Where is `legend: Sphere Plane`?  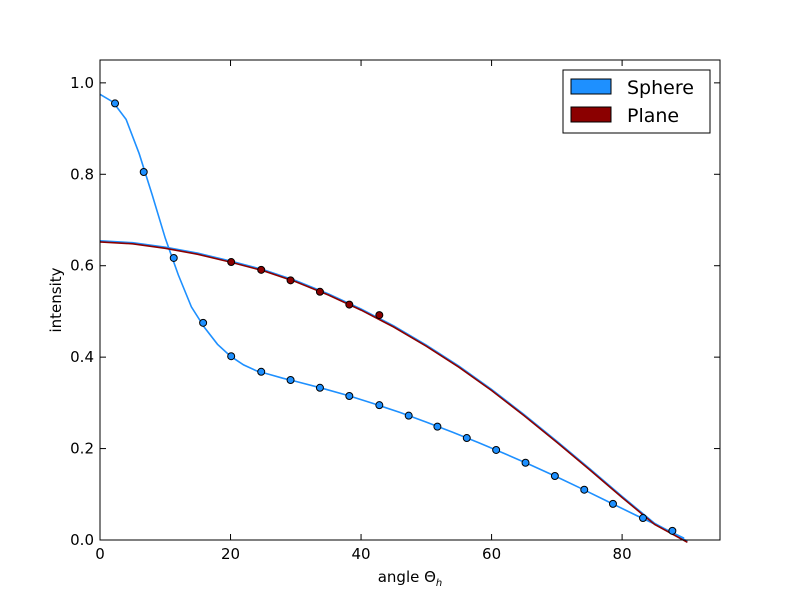
legend: Sphere Plane is located at coordinates (636, 101).